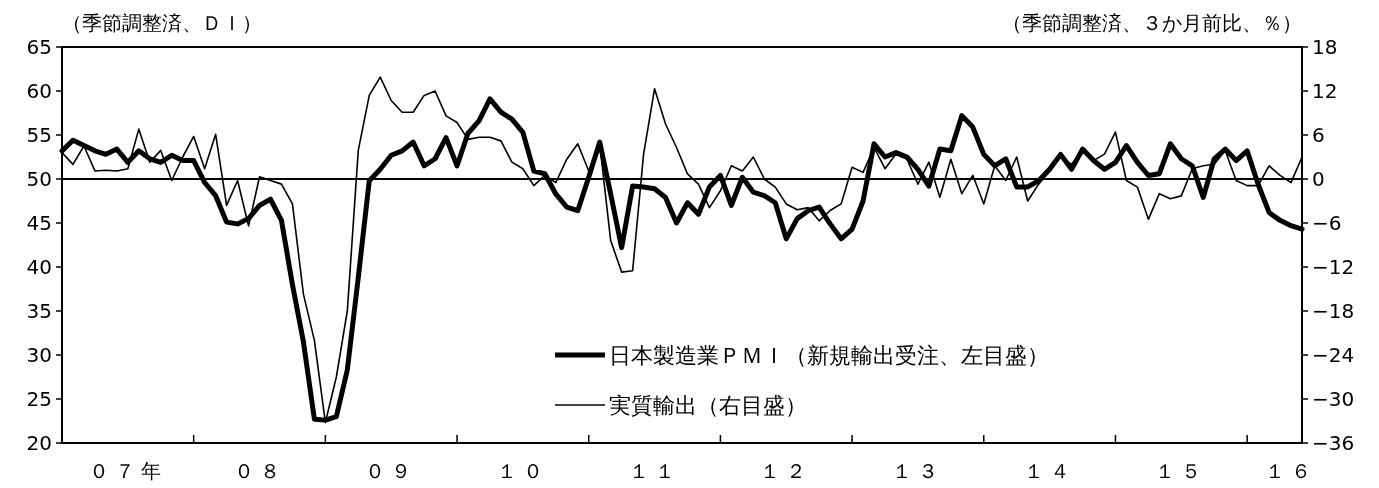  What do you see at coordinates (39, 355) in the screenshot?
I see `y-tick-label: 30` at bounding box center [39, 355].